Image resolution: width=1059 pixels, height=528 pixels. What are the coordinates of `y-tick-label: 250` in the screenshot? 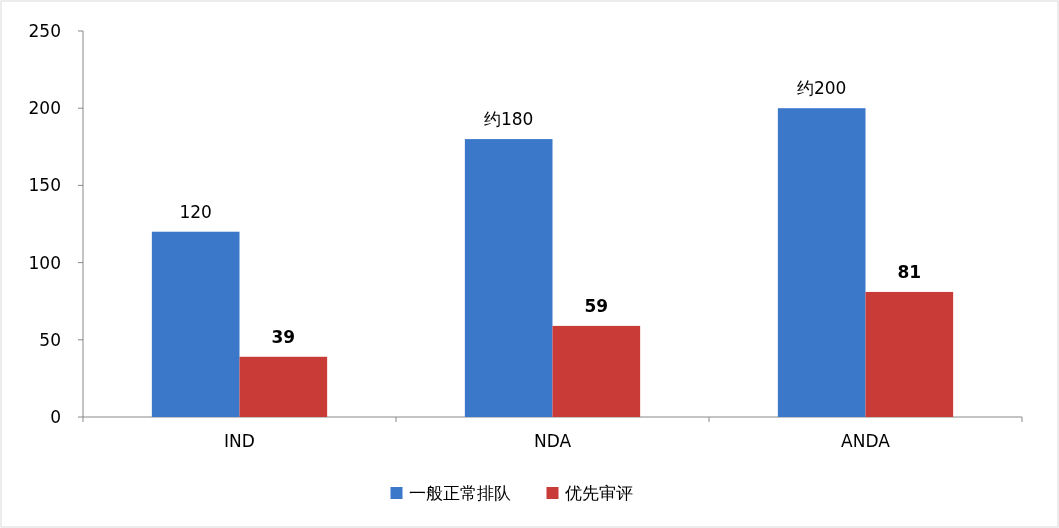 It's located at (44, 31).